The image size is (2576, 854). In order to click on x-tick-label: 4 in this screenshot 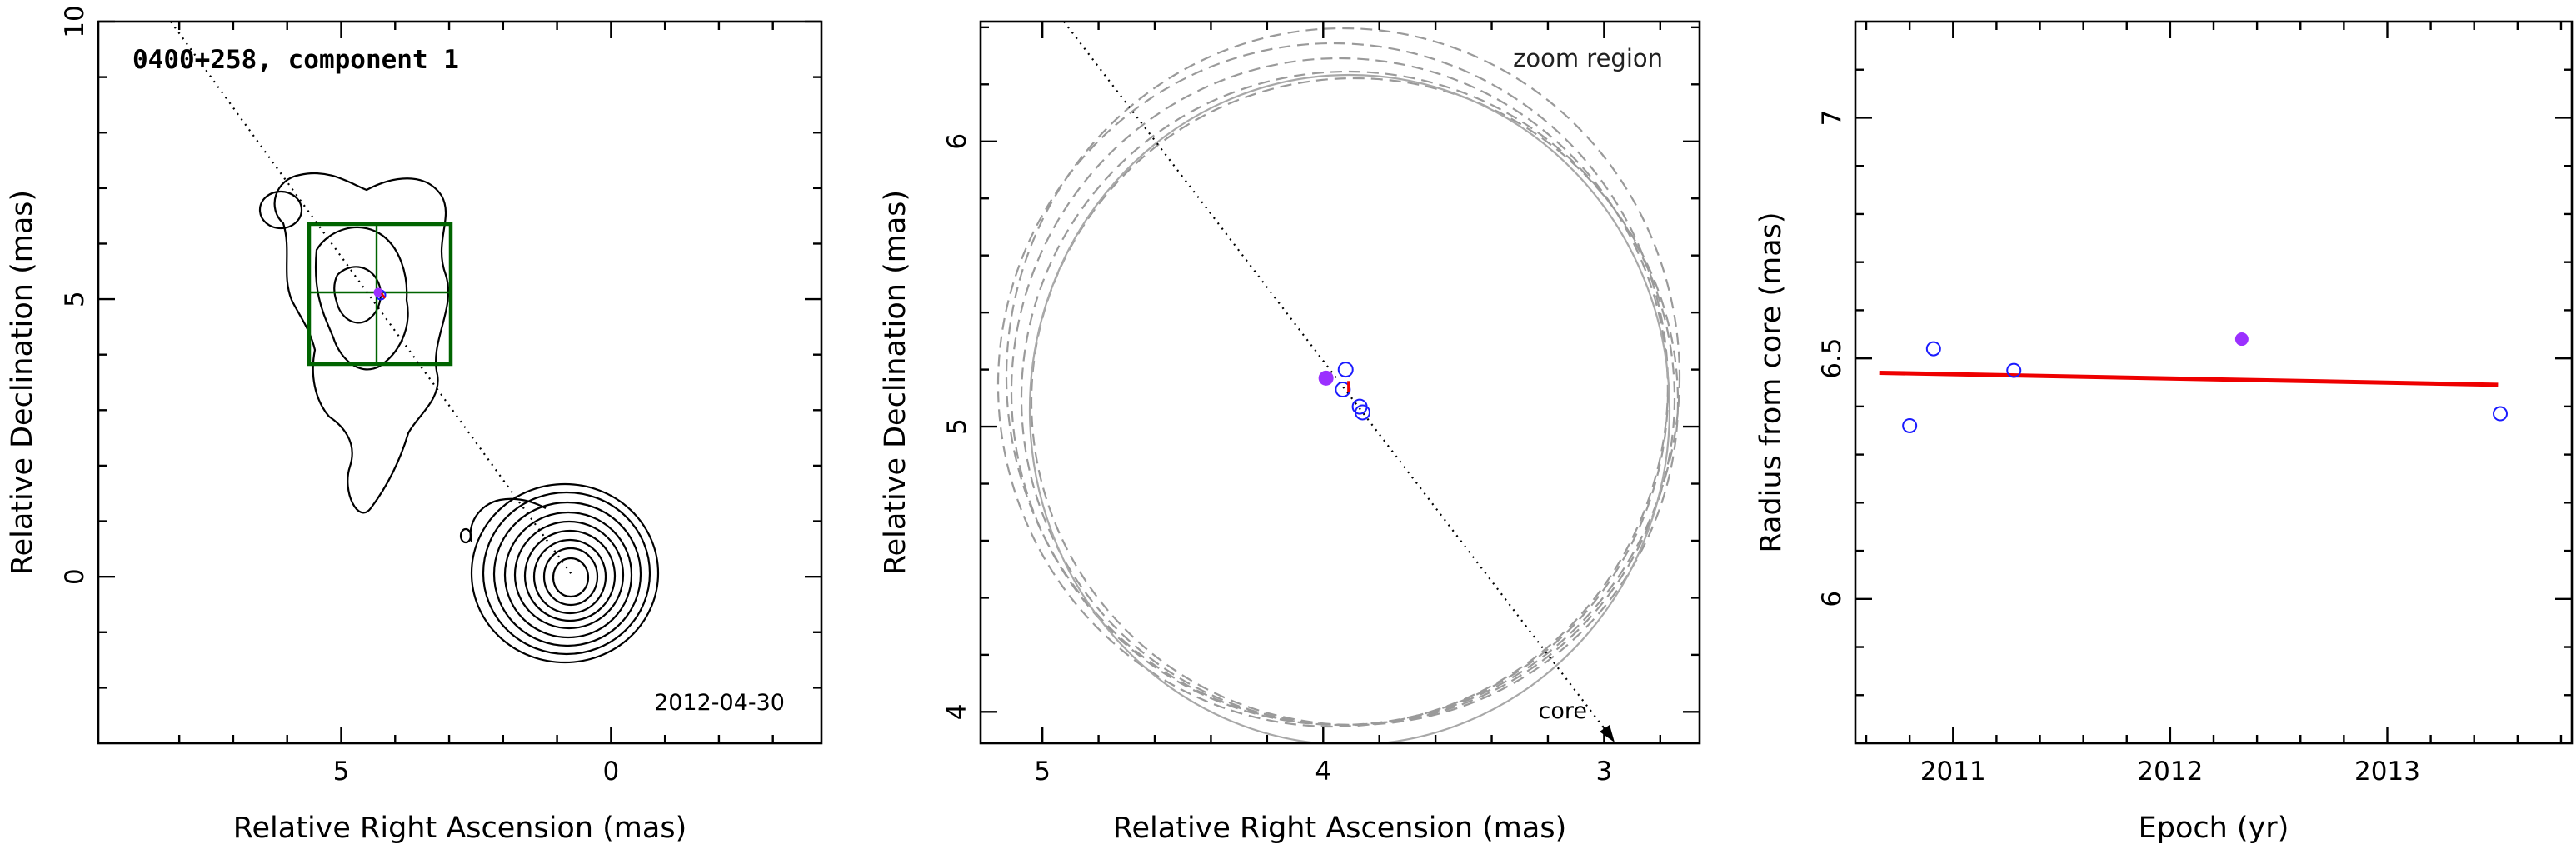, I will do `click(1323, 772)`.